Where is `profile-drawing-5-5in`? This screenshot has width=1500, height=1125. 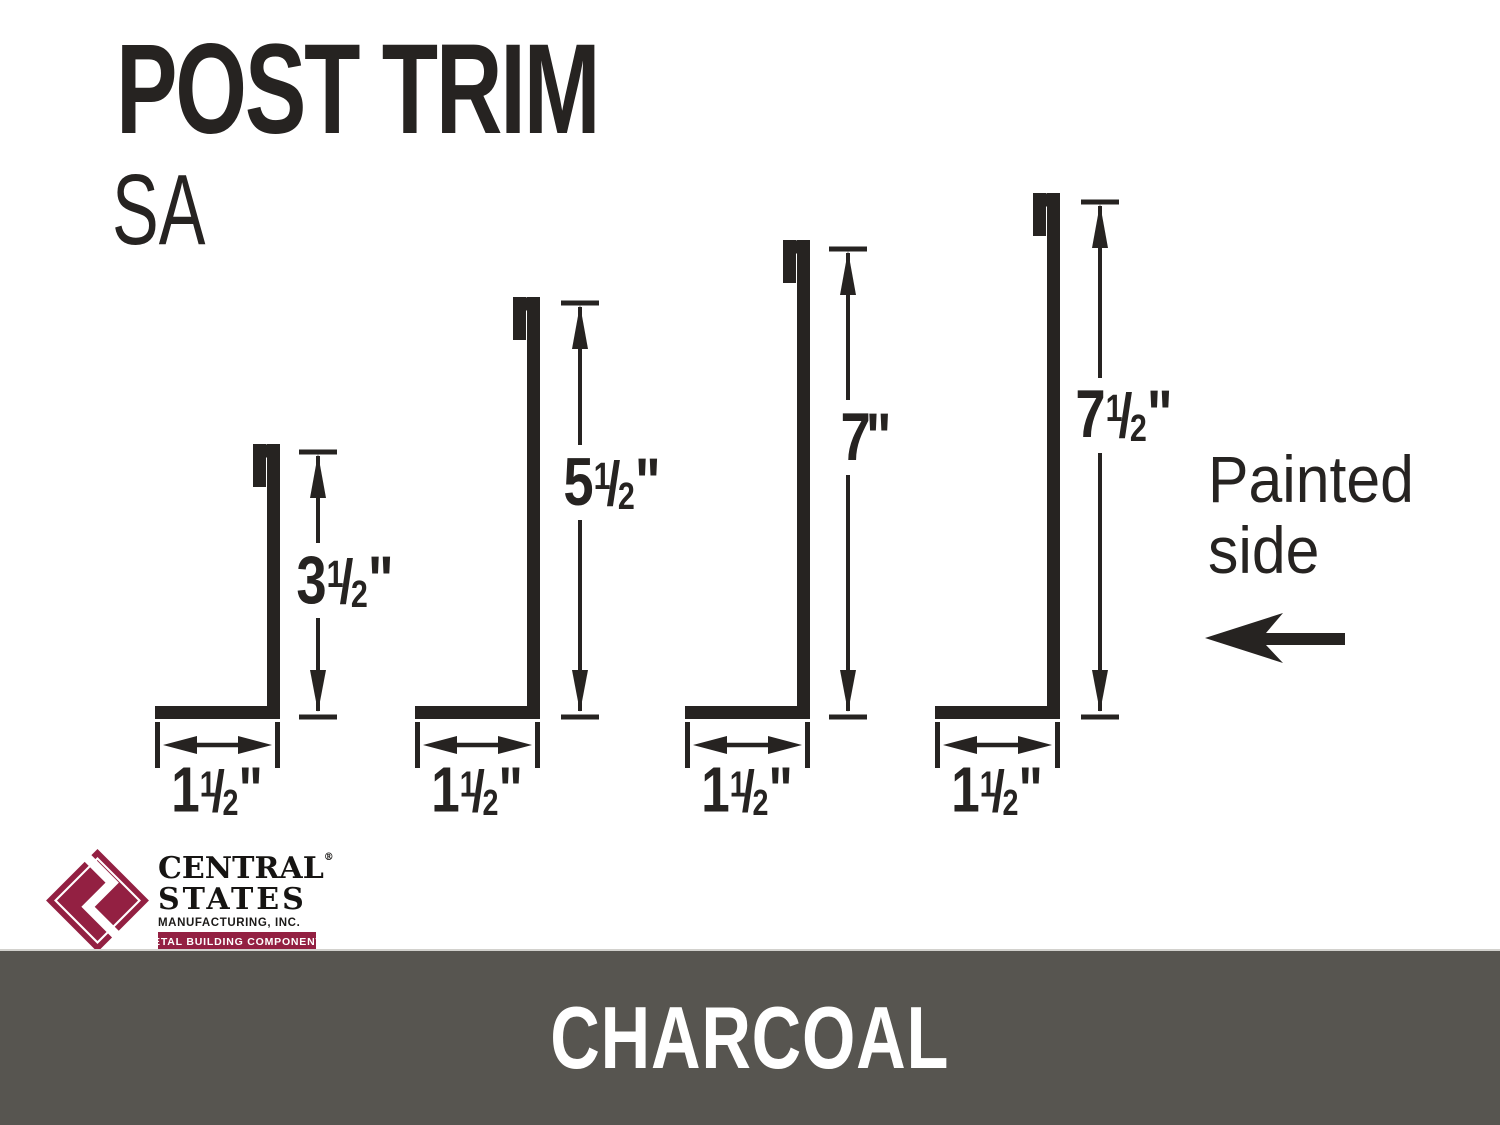
profile-drawing-5-5in is located at coordinates (507, 531).